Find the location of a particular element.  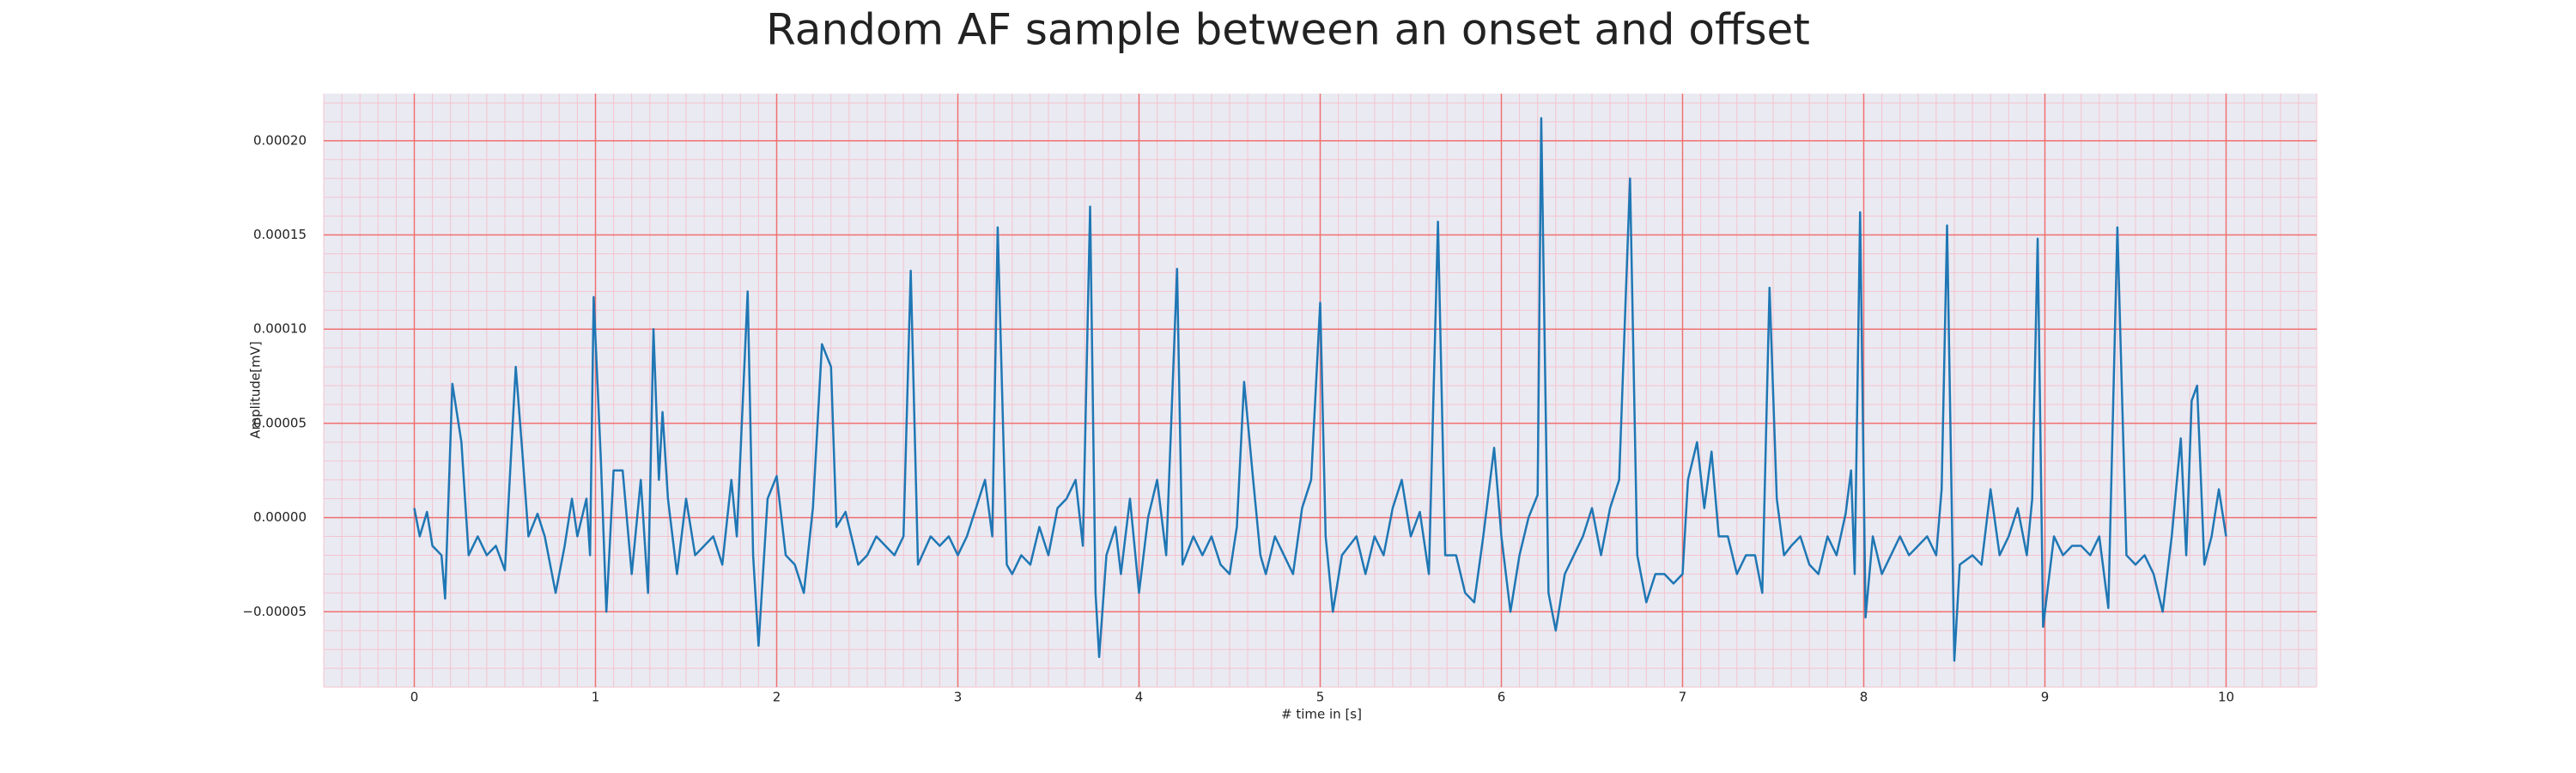

x-tick-label: 7 is located at coordinates (1683, 697).